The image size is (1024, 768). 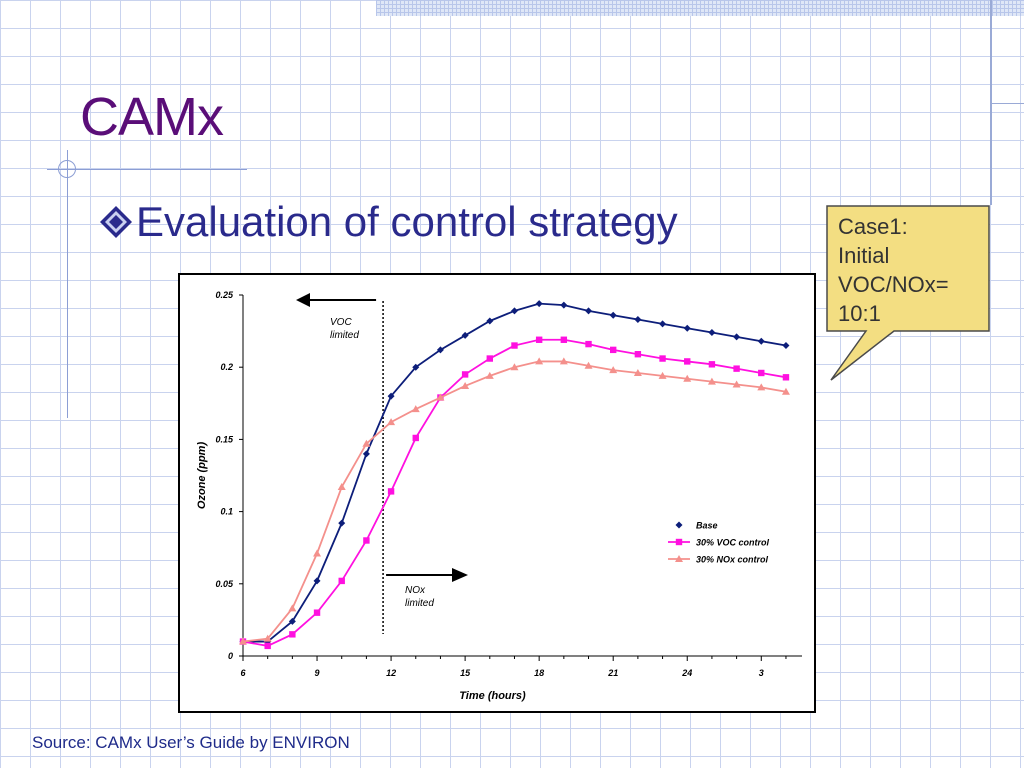 I want to click on nox-annotation-line: NOx, so click(x=415, y=590).